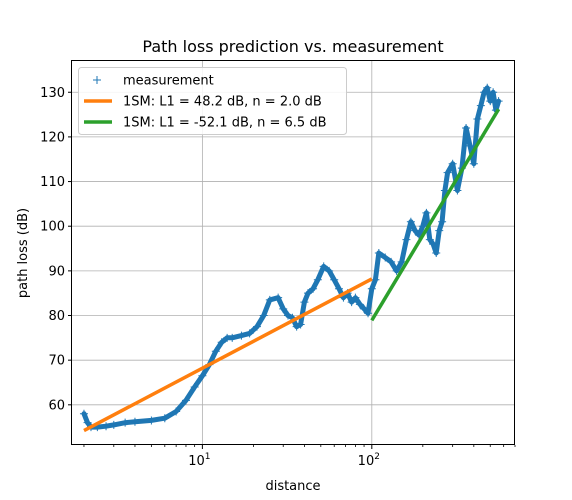 This screenshot has height=500, width=572. What do you see at coordinates (369, 460) in the screenshot?
I see `x-tick-label: 10²` at bounding box center [369, 460].